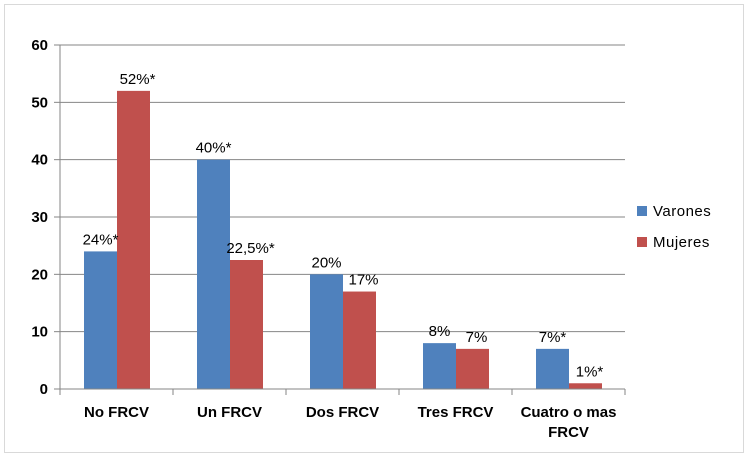  I want to click on y-tick-label: 10, so click(39, 332).